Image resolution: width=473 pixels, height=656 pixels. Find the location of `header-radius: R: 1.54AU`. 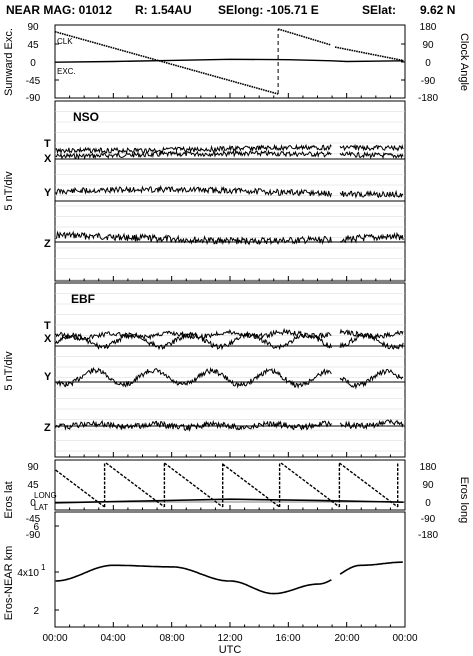

header-radius: R: 1.54AU is located at coordinates (163, 10).